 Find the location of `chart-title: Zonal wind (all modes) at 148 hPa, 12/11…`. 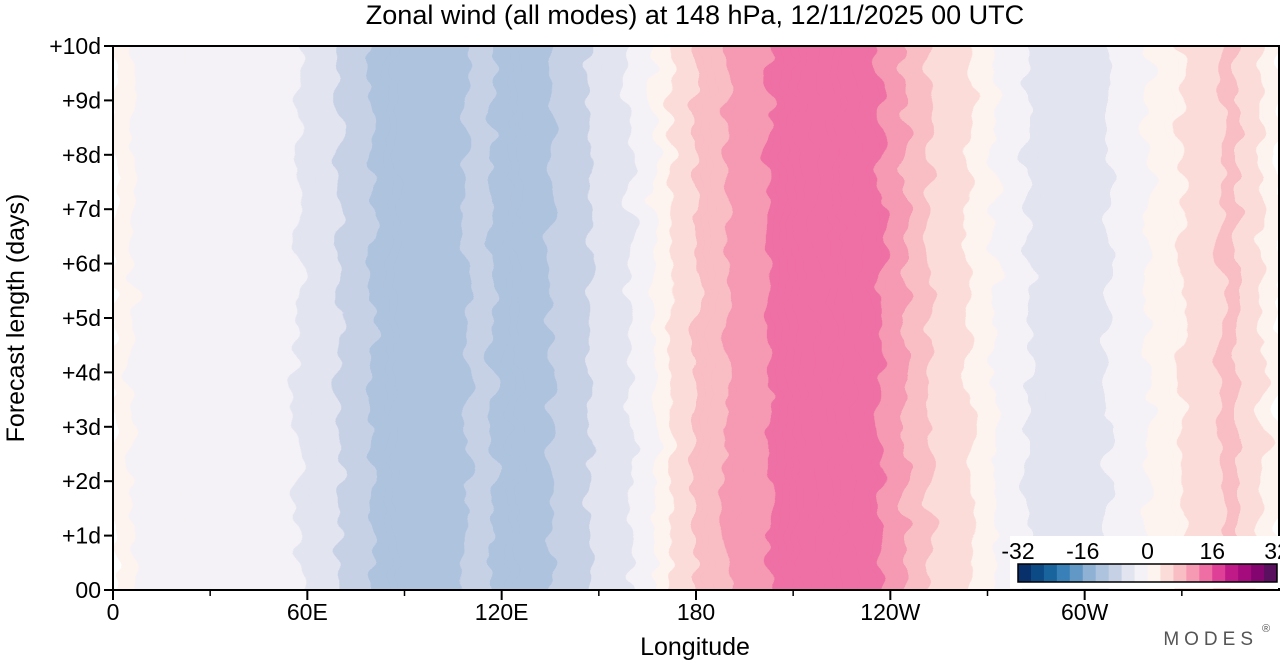

chart-title: Zonal wind (all modes) at 148 hPa, 12/11… is located at coordinates (695, 15).